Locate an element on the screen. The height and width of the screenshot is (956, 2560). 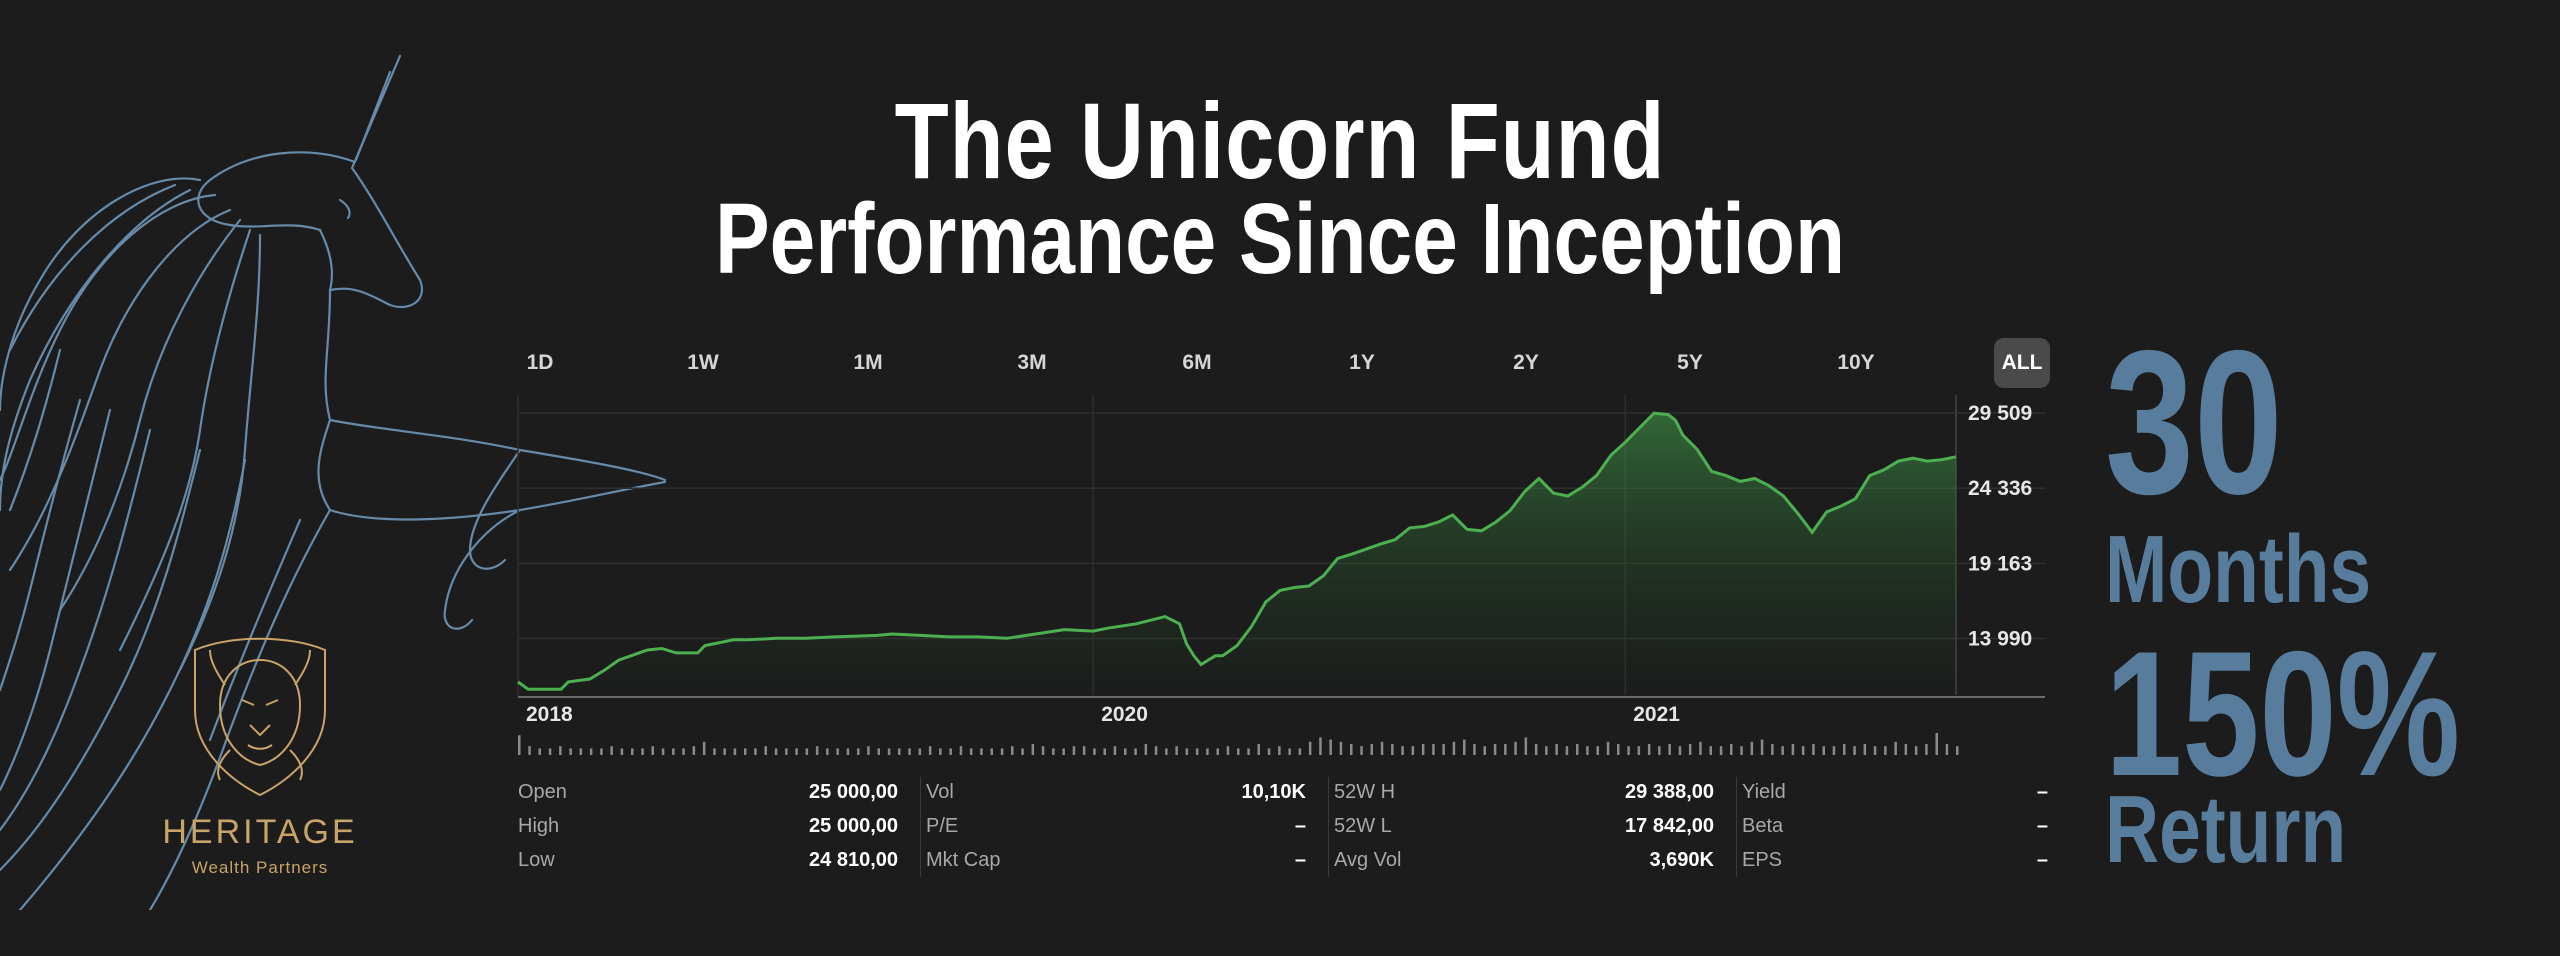
stat-row: High 25 000,00 is located at coordinates (708, 826).